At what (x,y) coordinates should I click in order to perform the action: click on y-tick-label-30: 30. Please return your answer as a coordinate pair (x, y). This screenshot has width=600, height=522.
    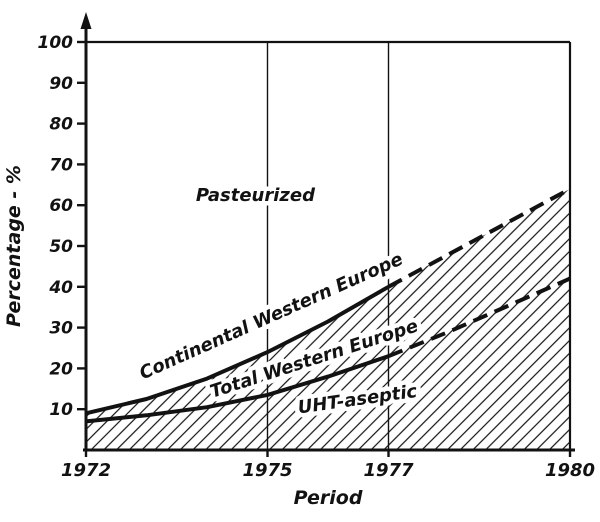
    Looking at the image, I should click on (61, 329).